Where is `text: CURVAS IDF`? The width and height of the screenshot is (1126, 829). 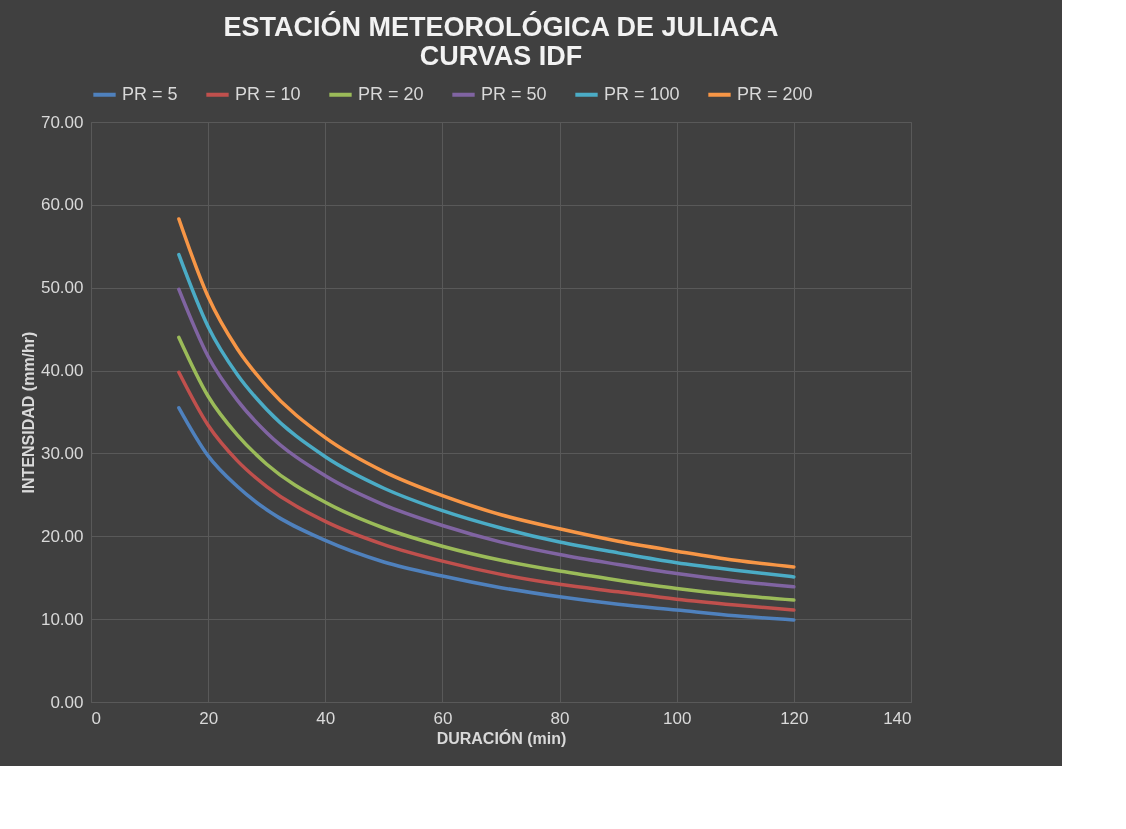
text: CURVAS IDF is located at coordinates (501, 56).